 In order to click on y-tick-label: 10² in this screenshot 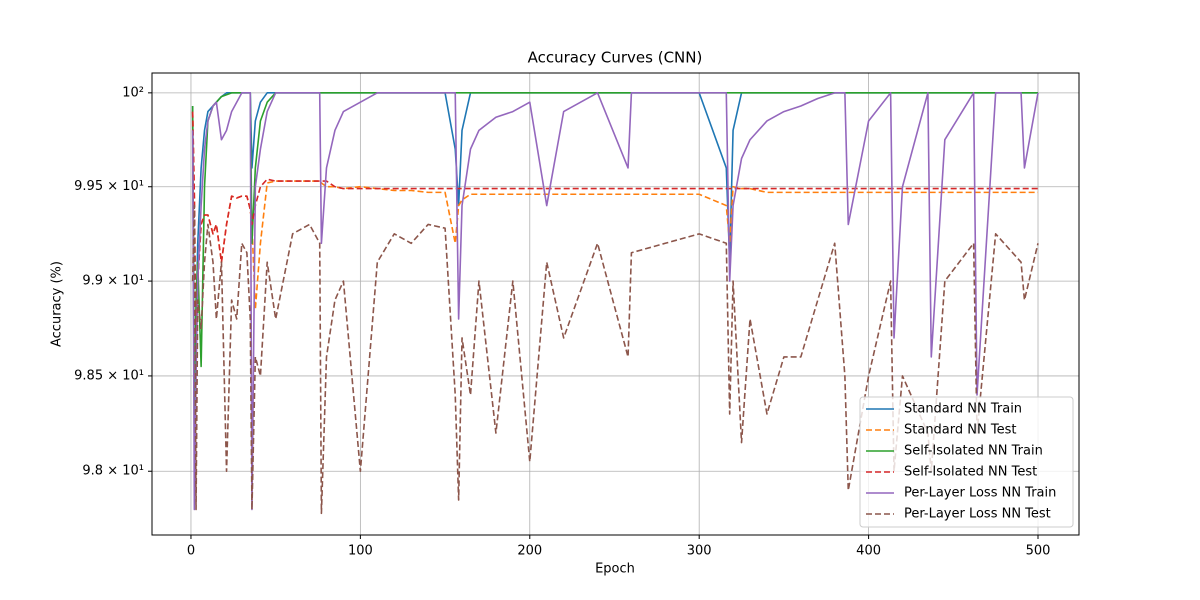, I will do `click(133, 92)`.